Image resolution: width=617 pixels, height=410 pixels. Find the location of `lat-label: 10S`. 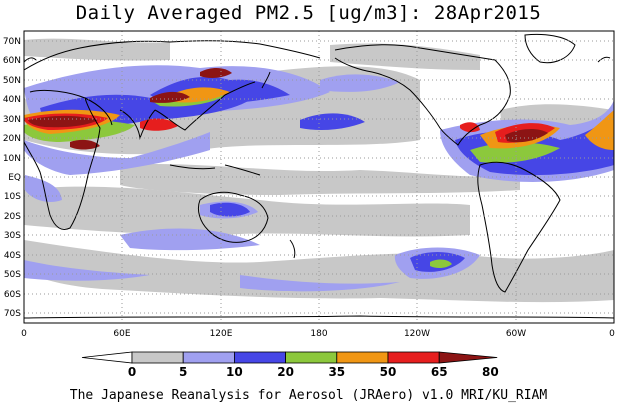

lat-label: 10S is located at coordinates (12, 197).